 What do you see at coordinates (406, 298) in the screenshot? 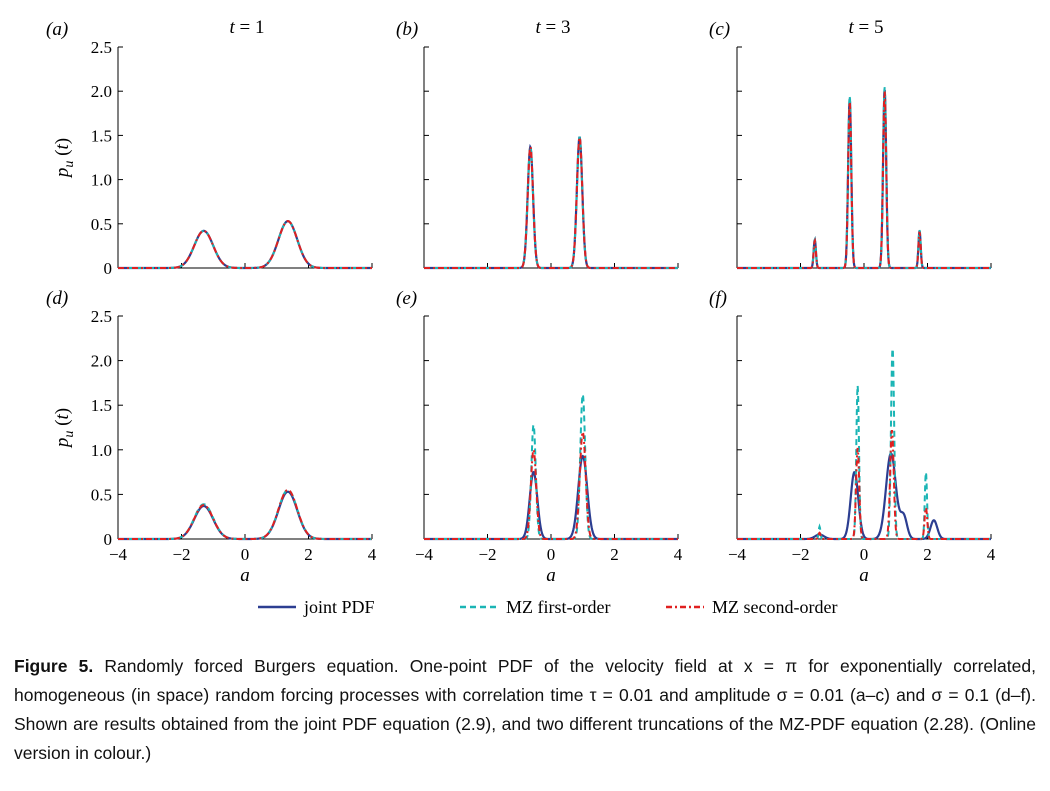
I see `panel-letter: (e)` at bounding box center [406, 298].